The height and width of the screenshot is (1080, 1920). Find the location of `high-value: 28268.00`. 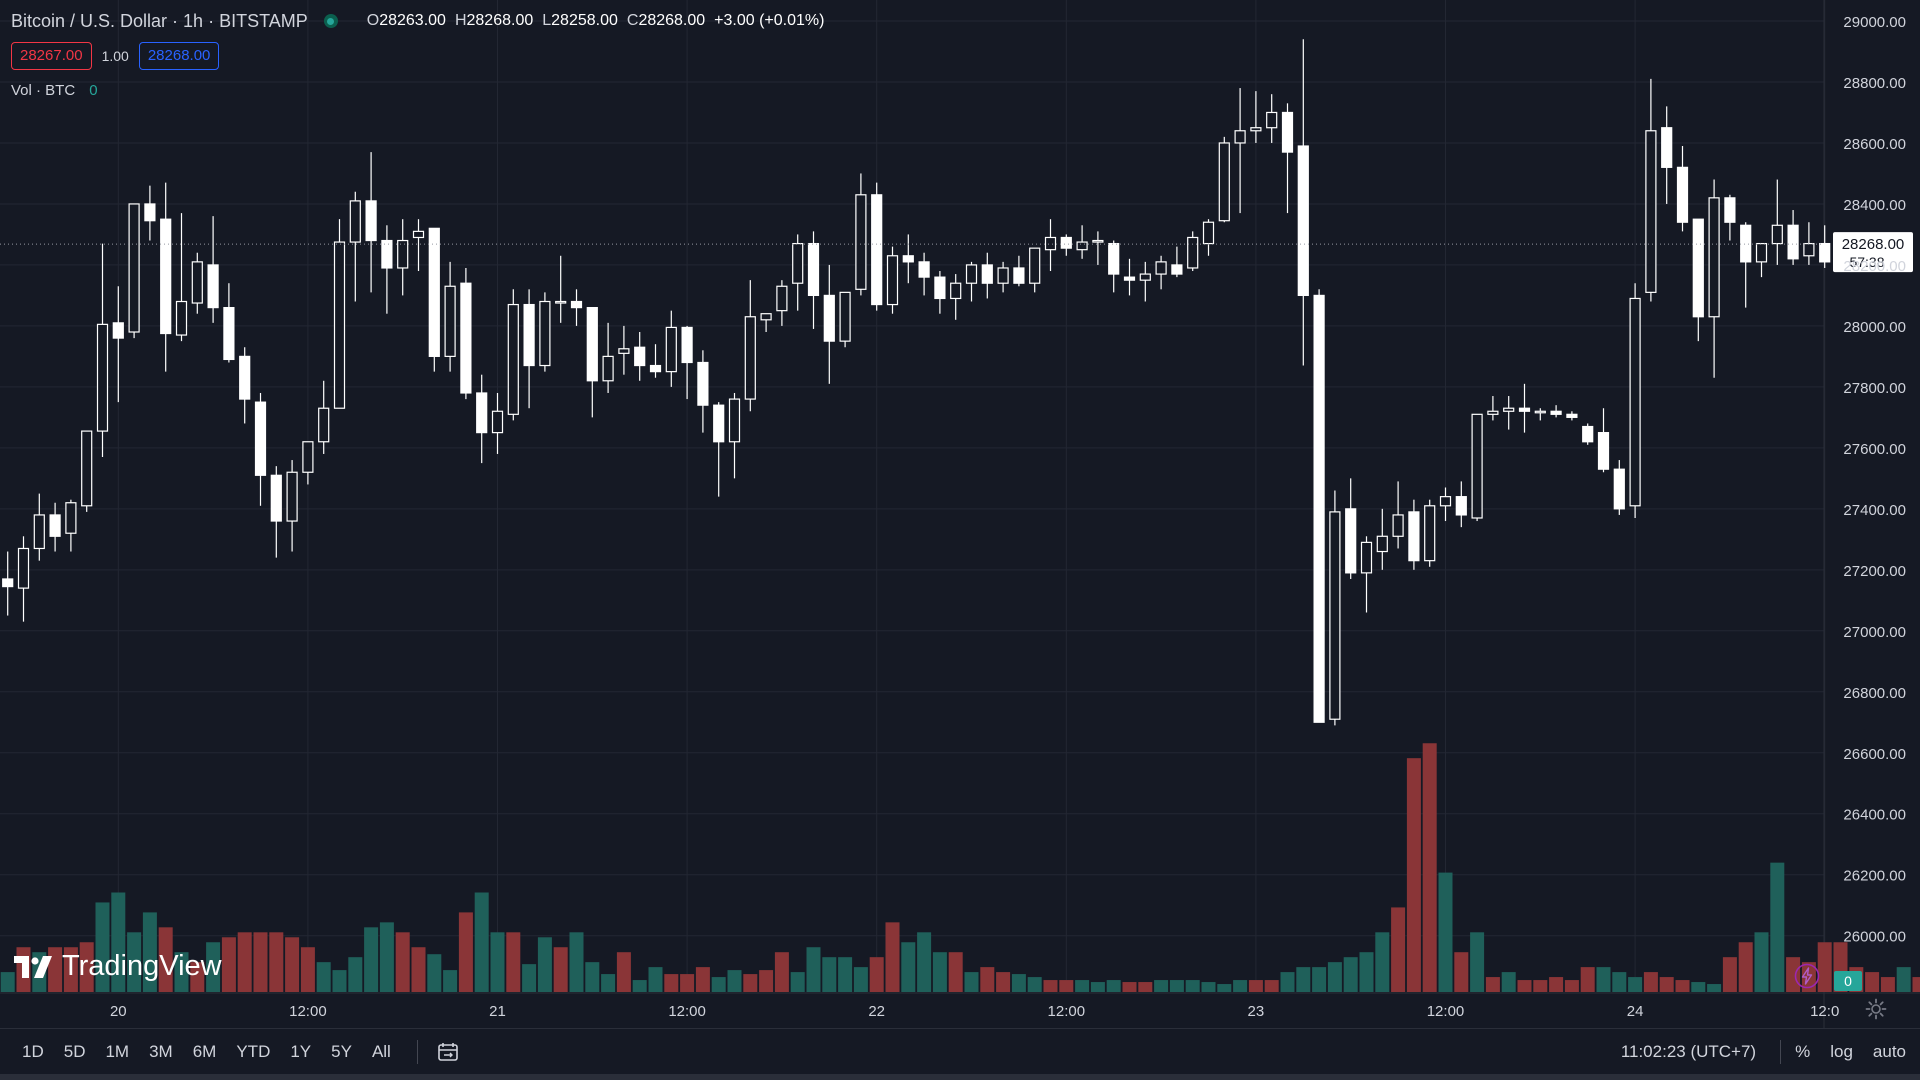

high-value: 28268.00 is located at coordinates (500, 20).